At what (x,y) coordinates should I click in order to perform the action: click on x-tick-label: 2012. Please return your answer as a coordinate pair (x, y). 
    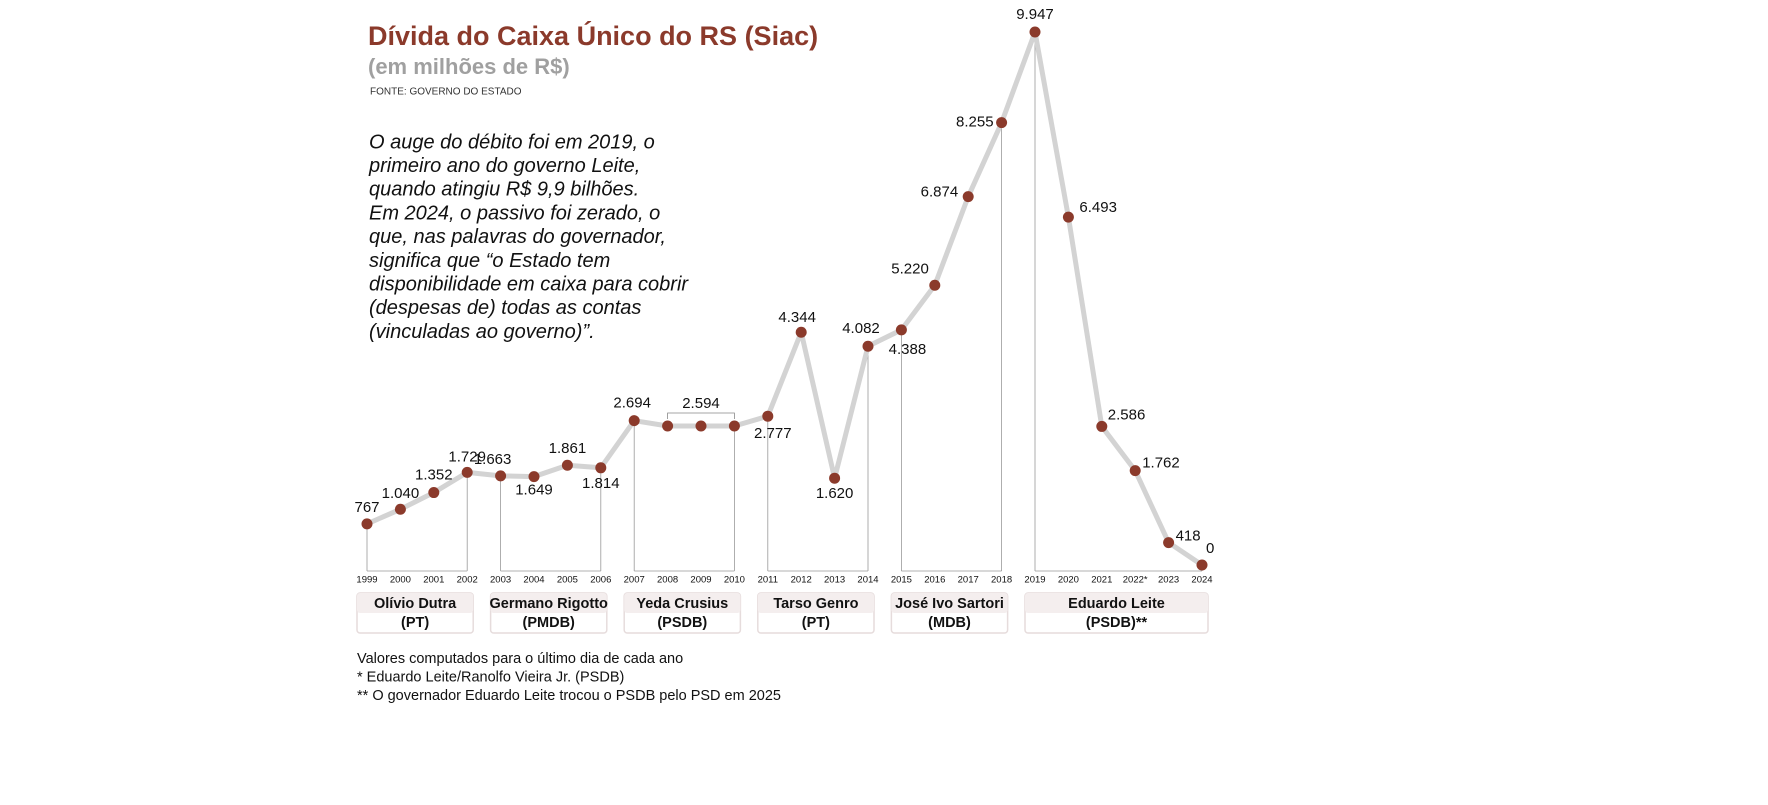
    Looking at the image, I should click on (801, 580).